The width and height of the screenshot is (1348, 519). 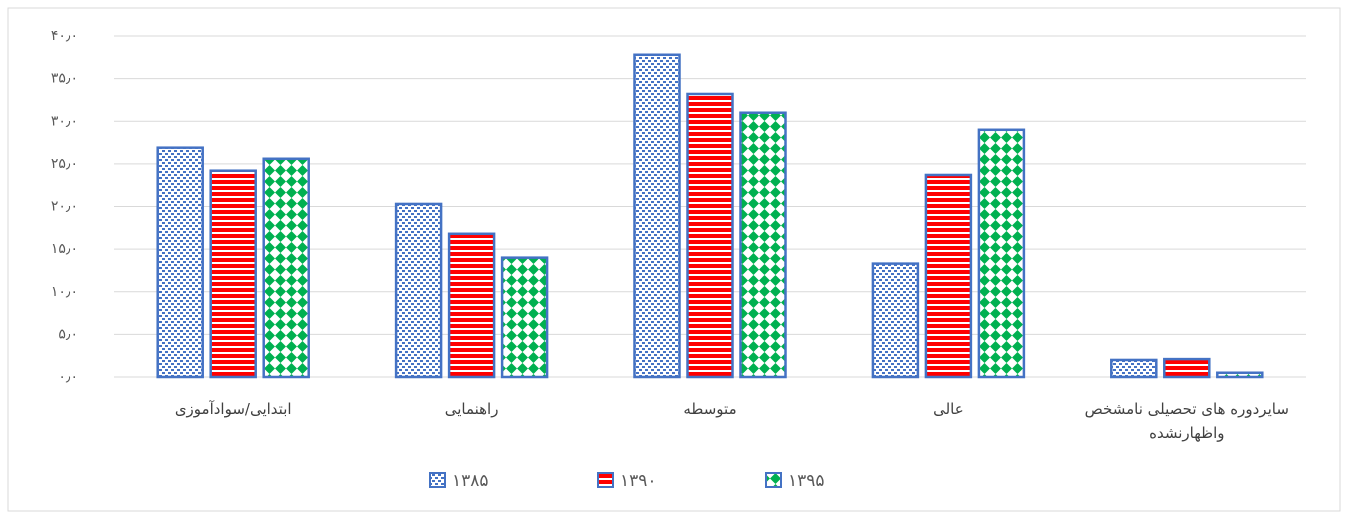 I want to click on legend-label: ۱۳۸۵, so click(x=470, y=481).